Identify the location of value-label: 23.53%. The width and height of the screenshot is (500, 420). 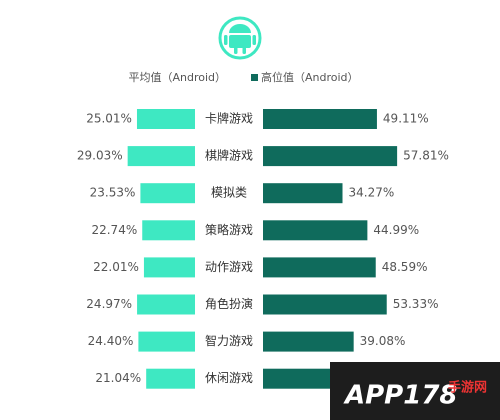
(113, 193).